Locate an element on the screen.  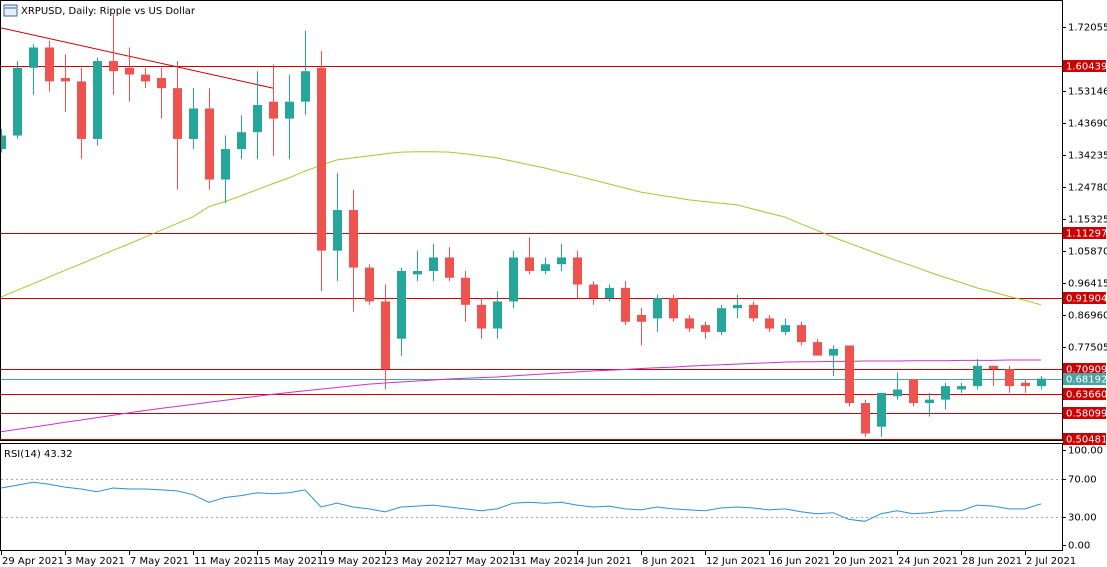
level-label: 0.50481 is located at coordinates (1086, 440).